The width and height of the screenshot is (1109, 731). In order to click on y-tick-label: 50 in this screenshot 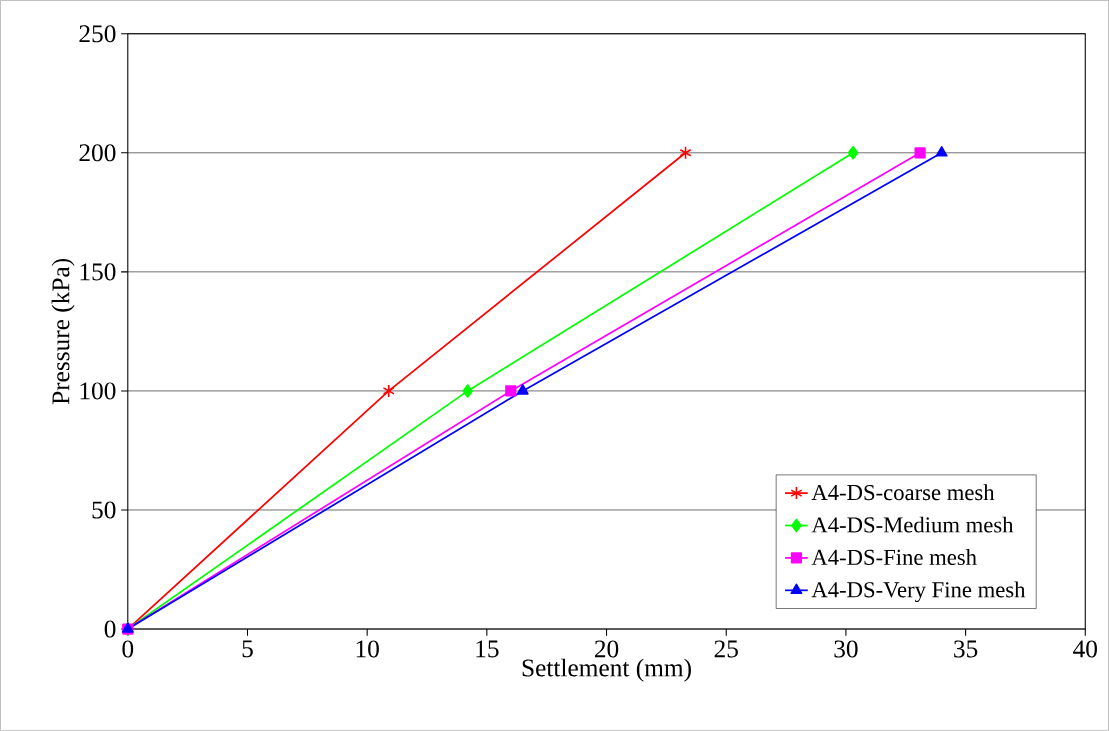, I will do `click(104, 510)`.